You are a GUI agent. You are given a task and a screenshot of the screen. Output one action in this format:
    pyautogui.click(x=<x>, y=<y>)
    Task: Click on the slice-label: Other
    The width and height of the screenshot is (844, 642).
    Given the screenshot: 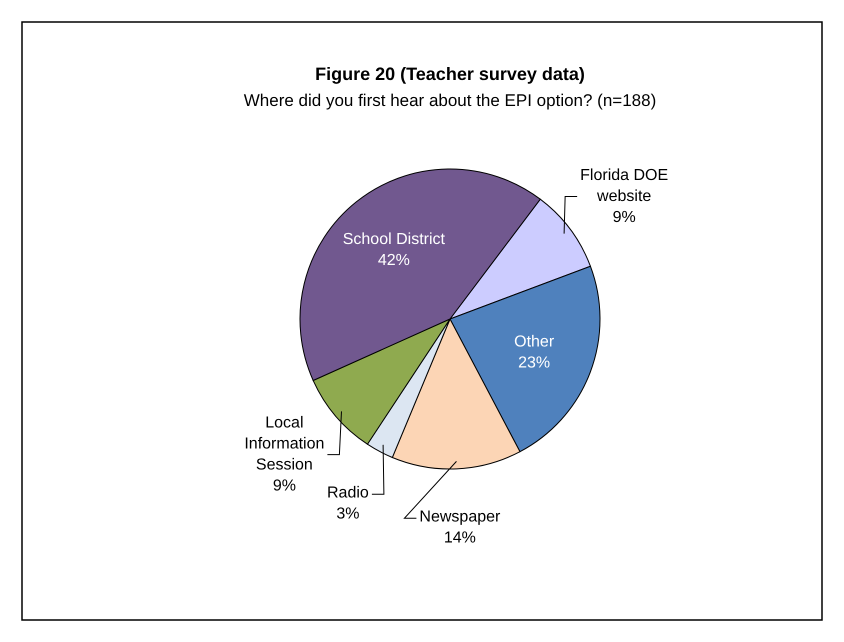 What is the action you would take?
    pyautogui.click(x=534, y=341)
    